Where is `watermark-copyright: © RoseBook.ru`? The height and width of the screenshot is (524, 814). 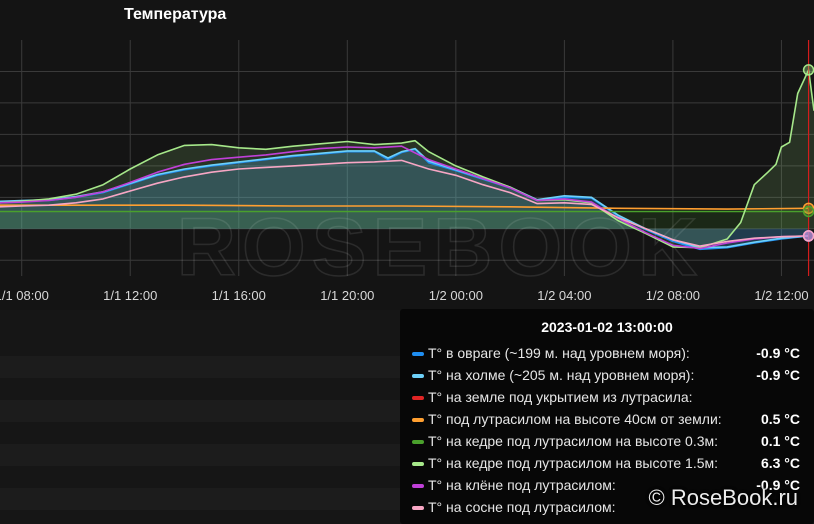 watermark-copyright: © RoseBook.ru is located at coordinates (723, 497).